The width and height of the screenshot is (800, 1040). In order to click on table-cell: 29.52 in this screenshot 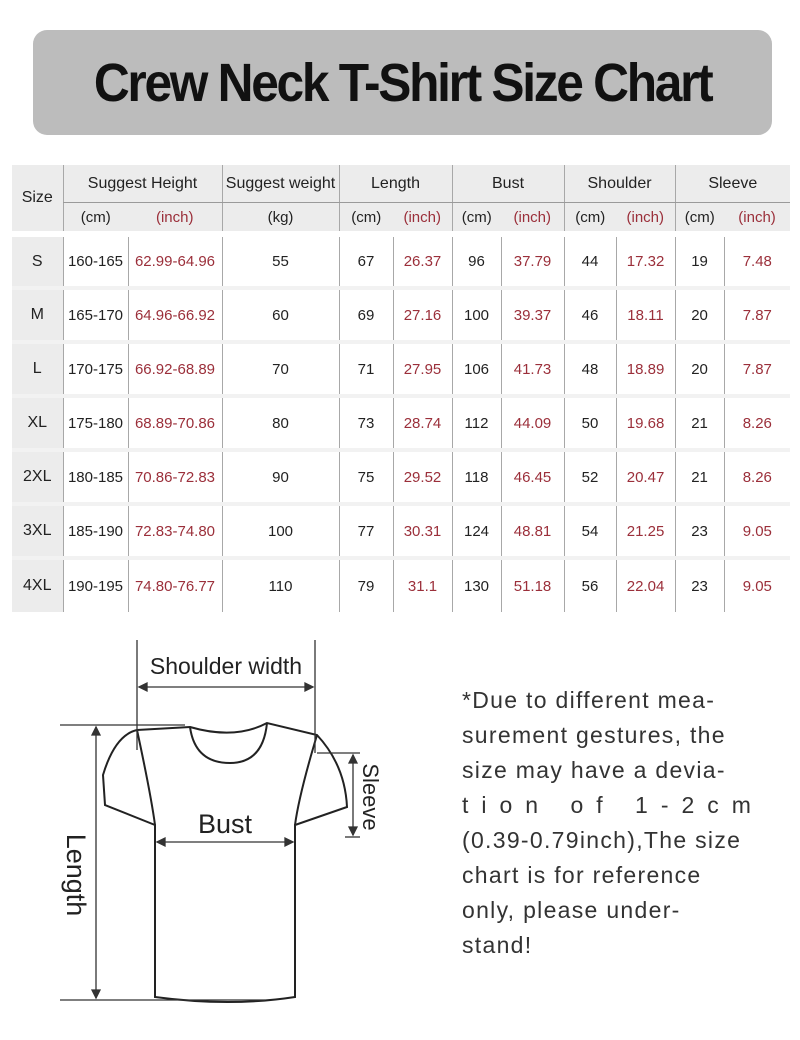, I will do `click(422, 476)`.